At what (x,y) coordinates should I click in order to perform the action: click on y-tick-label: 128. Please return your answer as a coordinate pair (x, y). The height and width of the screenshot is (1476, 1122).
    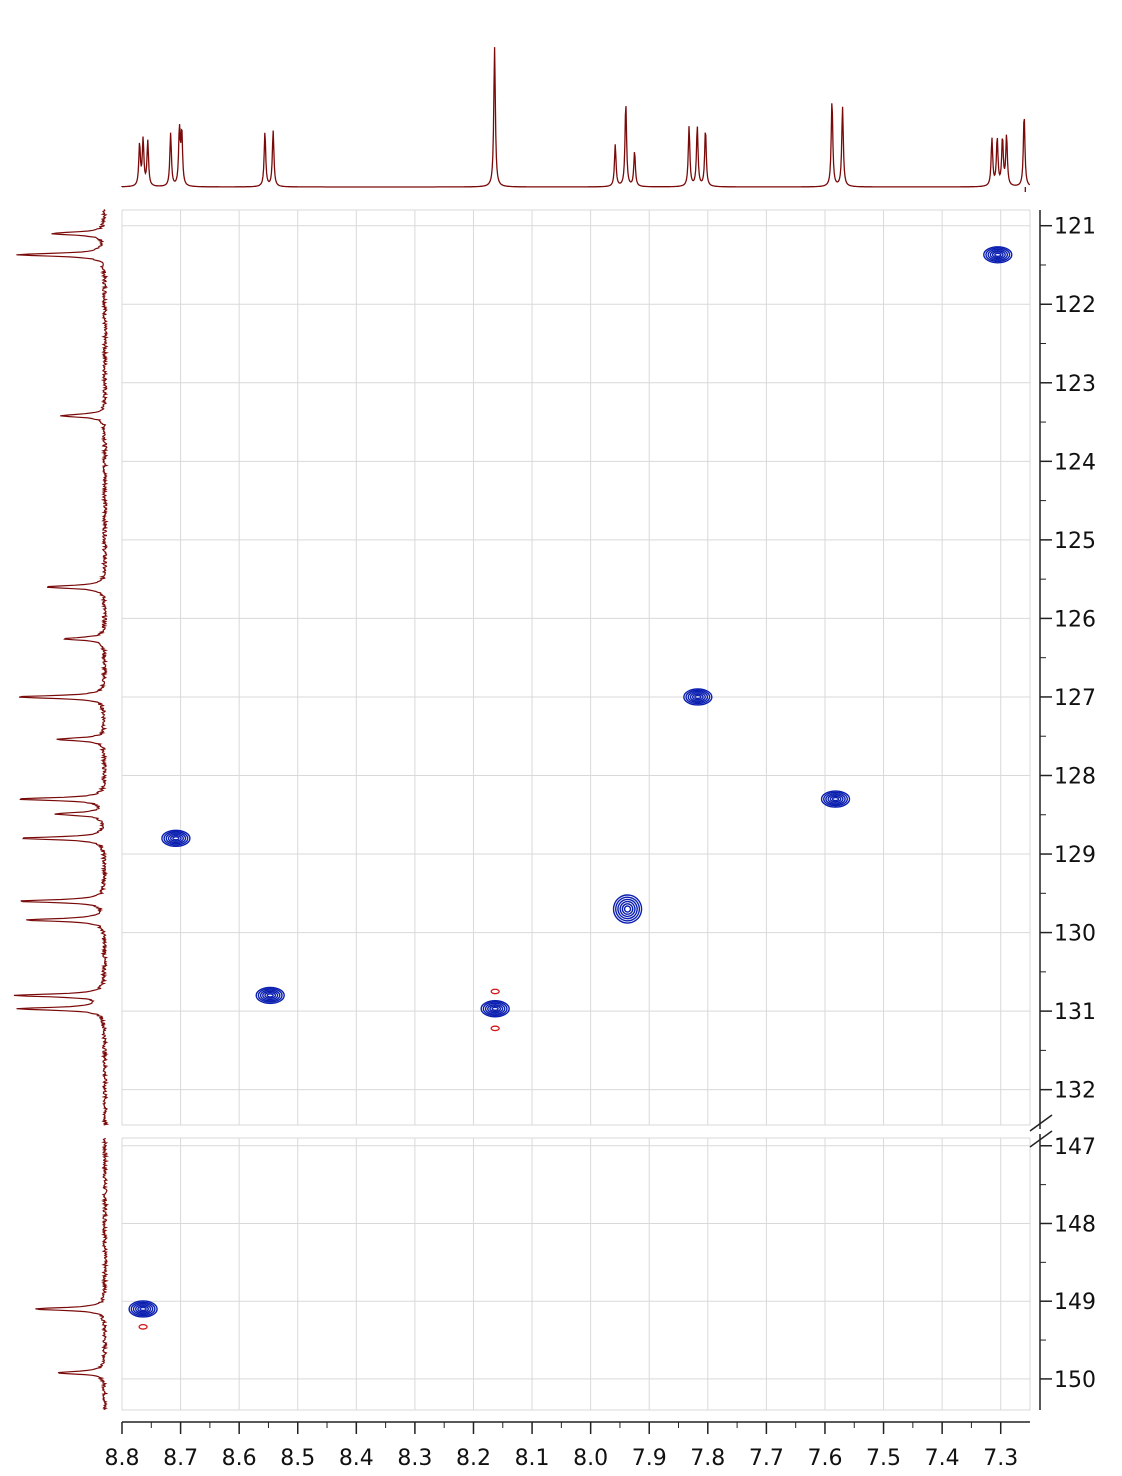
    Looking at the image, I should click on (1075, 776).